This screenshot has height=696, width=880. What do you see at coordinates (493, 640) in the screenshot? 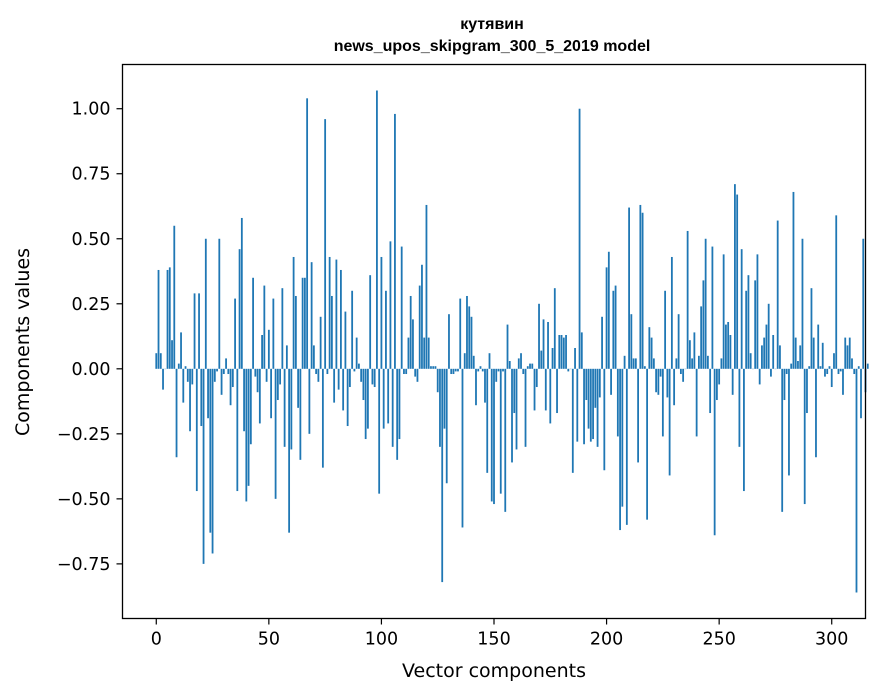
I see `x-tick-label: 150` at bounding box center [493, 640].